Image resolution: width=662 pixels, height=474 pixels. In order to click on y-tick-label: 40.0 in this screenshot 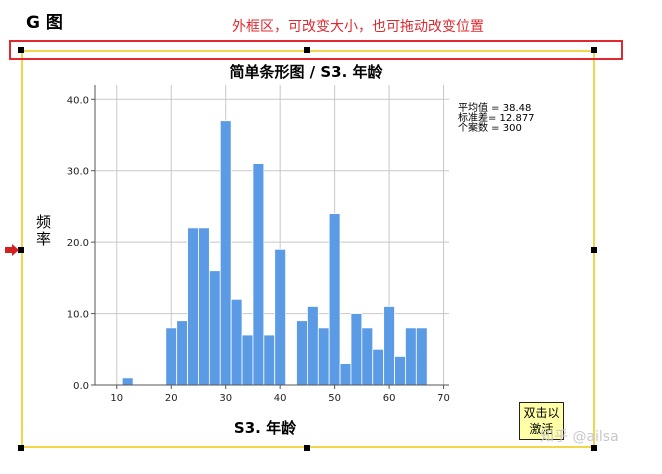, I will do `click(78, 100)`.